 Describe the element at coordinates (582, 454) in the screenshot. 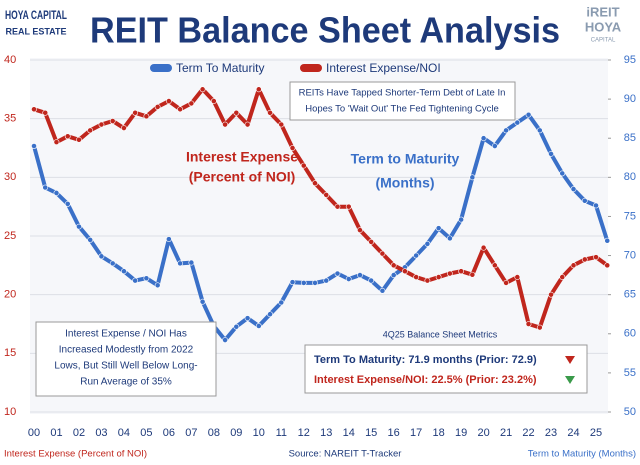

I see `footer-right: Term to Maturity (Months)` at that location.